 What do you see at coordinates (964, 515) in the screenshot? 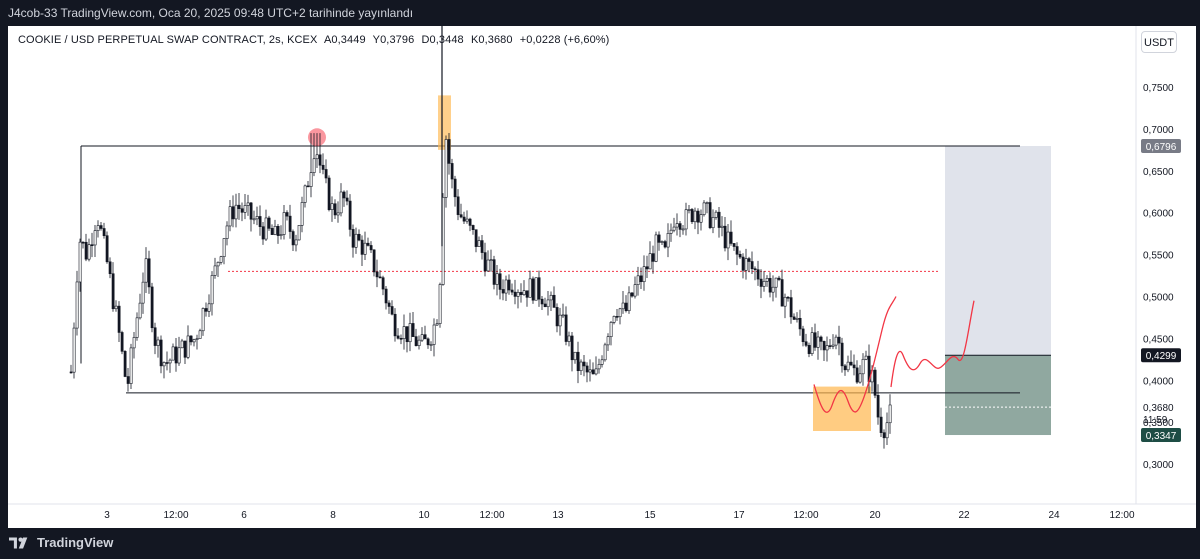
I see `time-tick-label: 22` at bounding box center [964, 515].